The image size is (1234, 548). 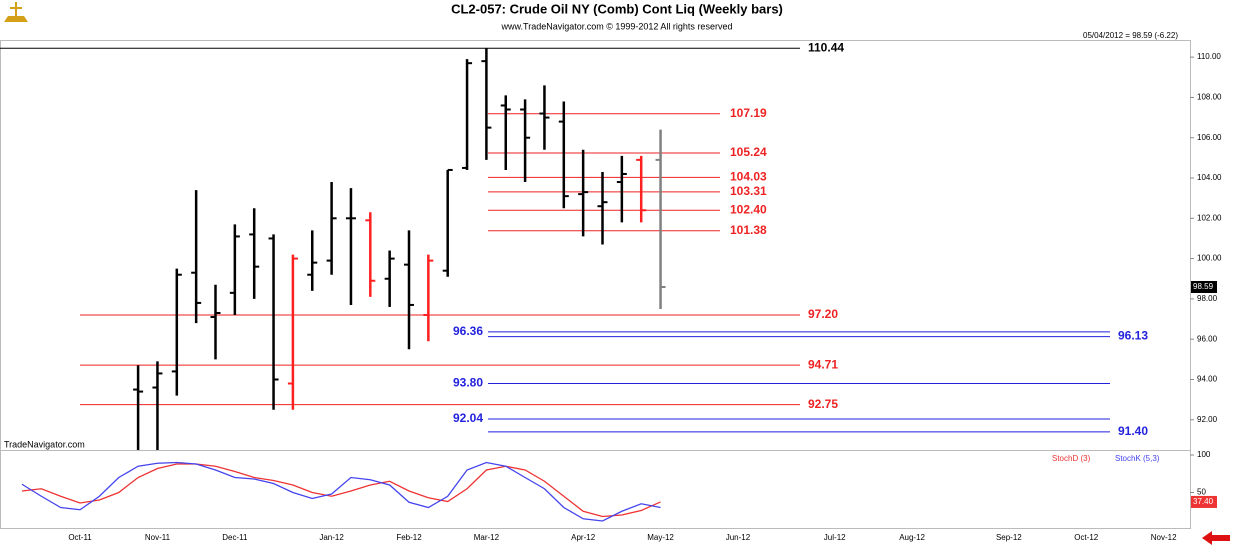 What do you see at coordinates (468, 331) in the screenshot?
I see `level-label: 96.36` at bounding box center [468, 331].